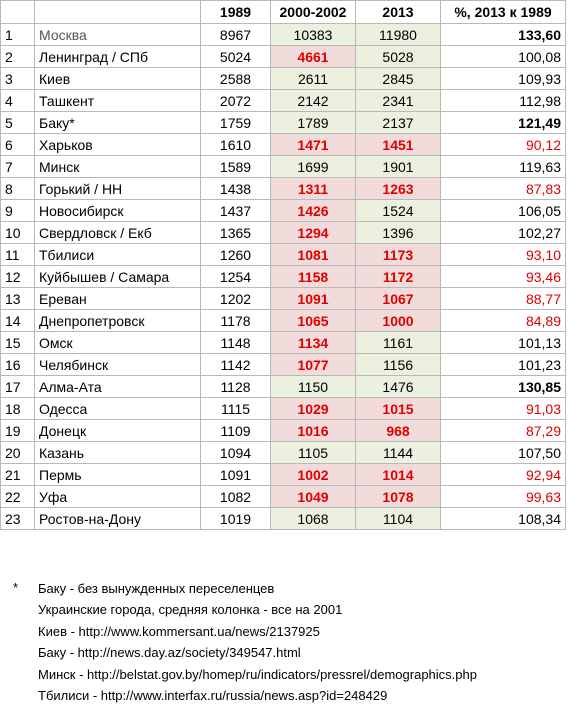 This screenshot has height=710, width=577. I want to click on city-name: Челябинск, so click(117, 364).